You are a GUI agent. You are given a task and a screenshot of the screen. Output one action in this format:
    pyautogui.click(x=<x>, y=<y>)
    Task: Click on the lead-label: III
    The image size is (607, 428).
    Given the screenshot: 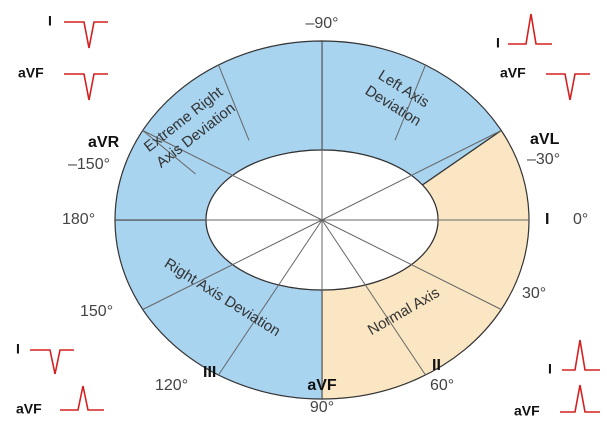 What is the action you would take?
    pyautogui.click(x=209, y=372)
    